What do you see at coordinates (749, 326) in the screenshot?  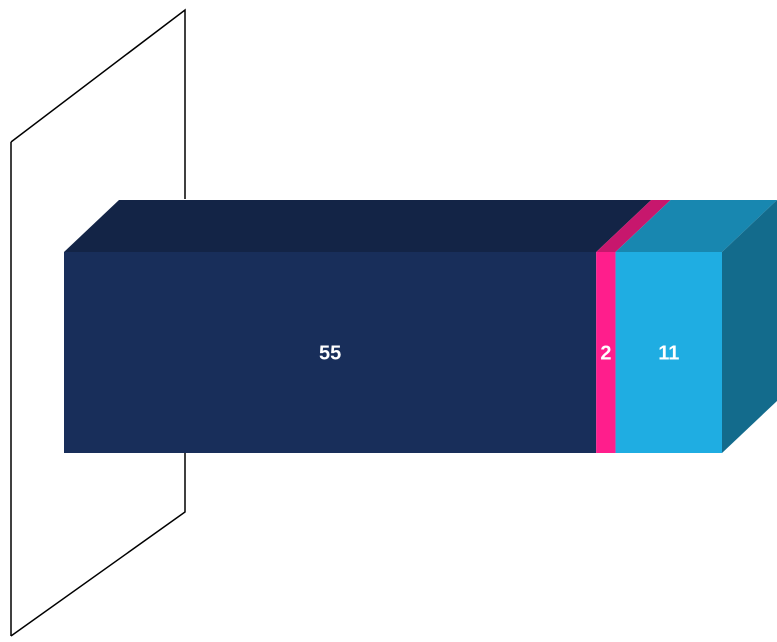 I see `bar-segment-side-face` at bounding box center [749, 326].